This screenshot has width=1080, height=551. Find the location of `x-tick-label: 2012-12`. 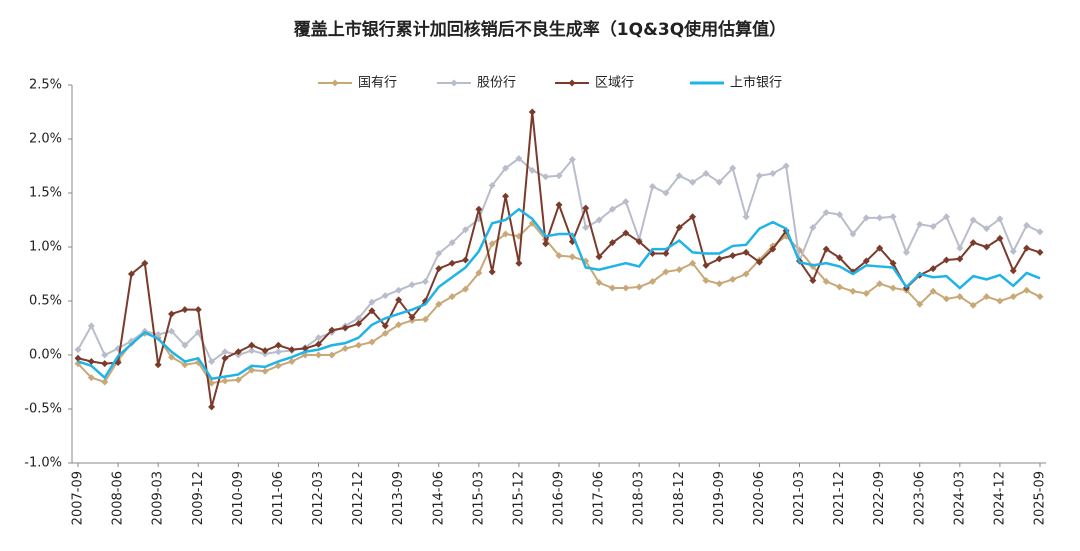

x-tick-label: 2012-12 is located at coordinates (358, 498).